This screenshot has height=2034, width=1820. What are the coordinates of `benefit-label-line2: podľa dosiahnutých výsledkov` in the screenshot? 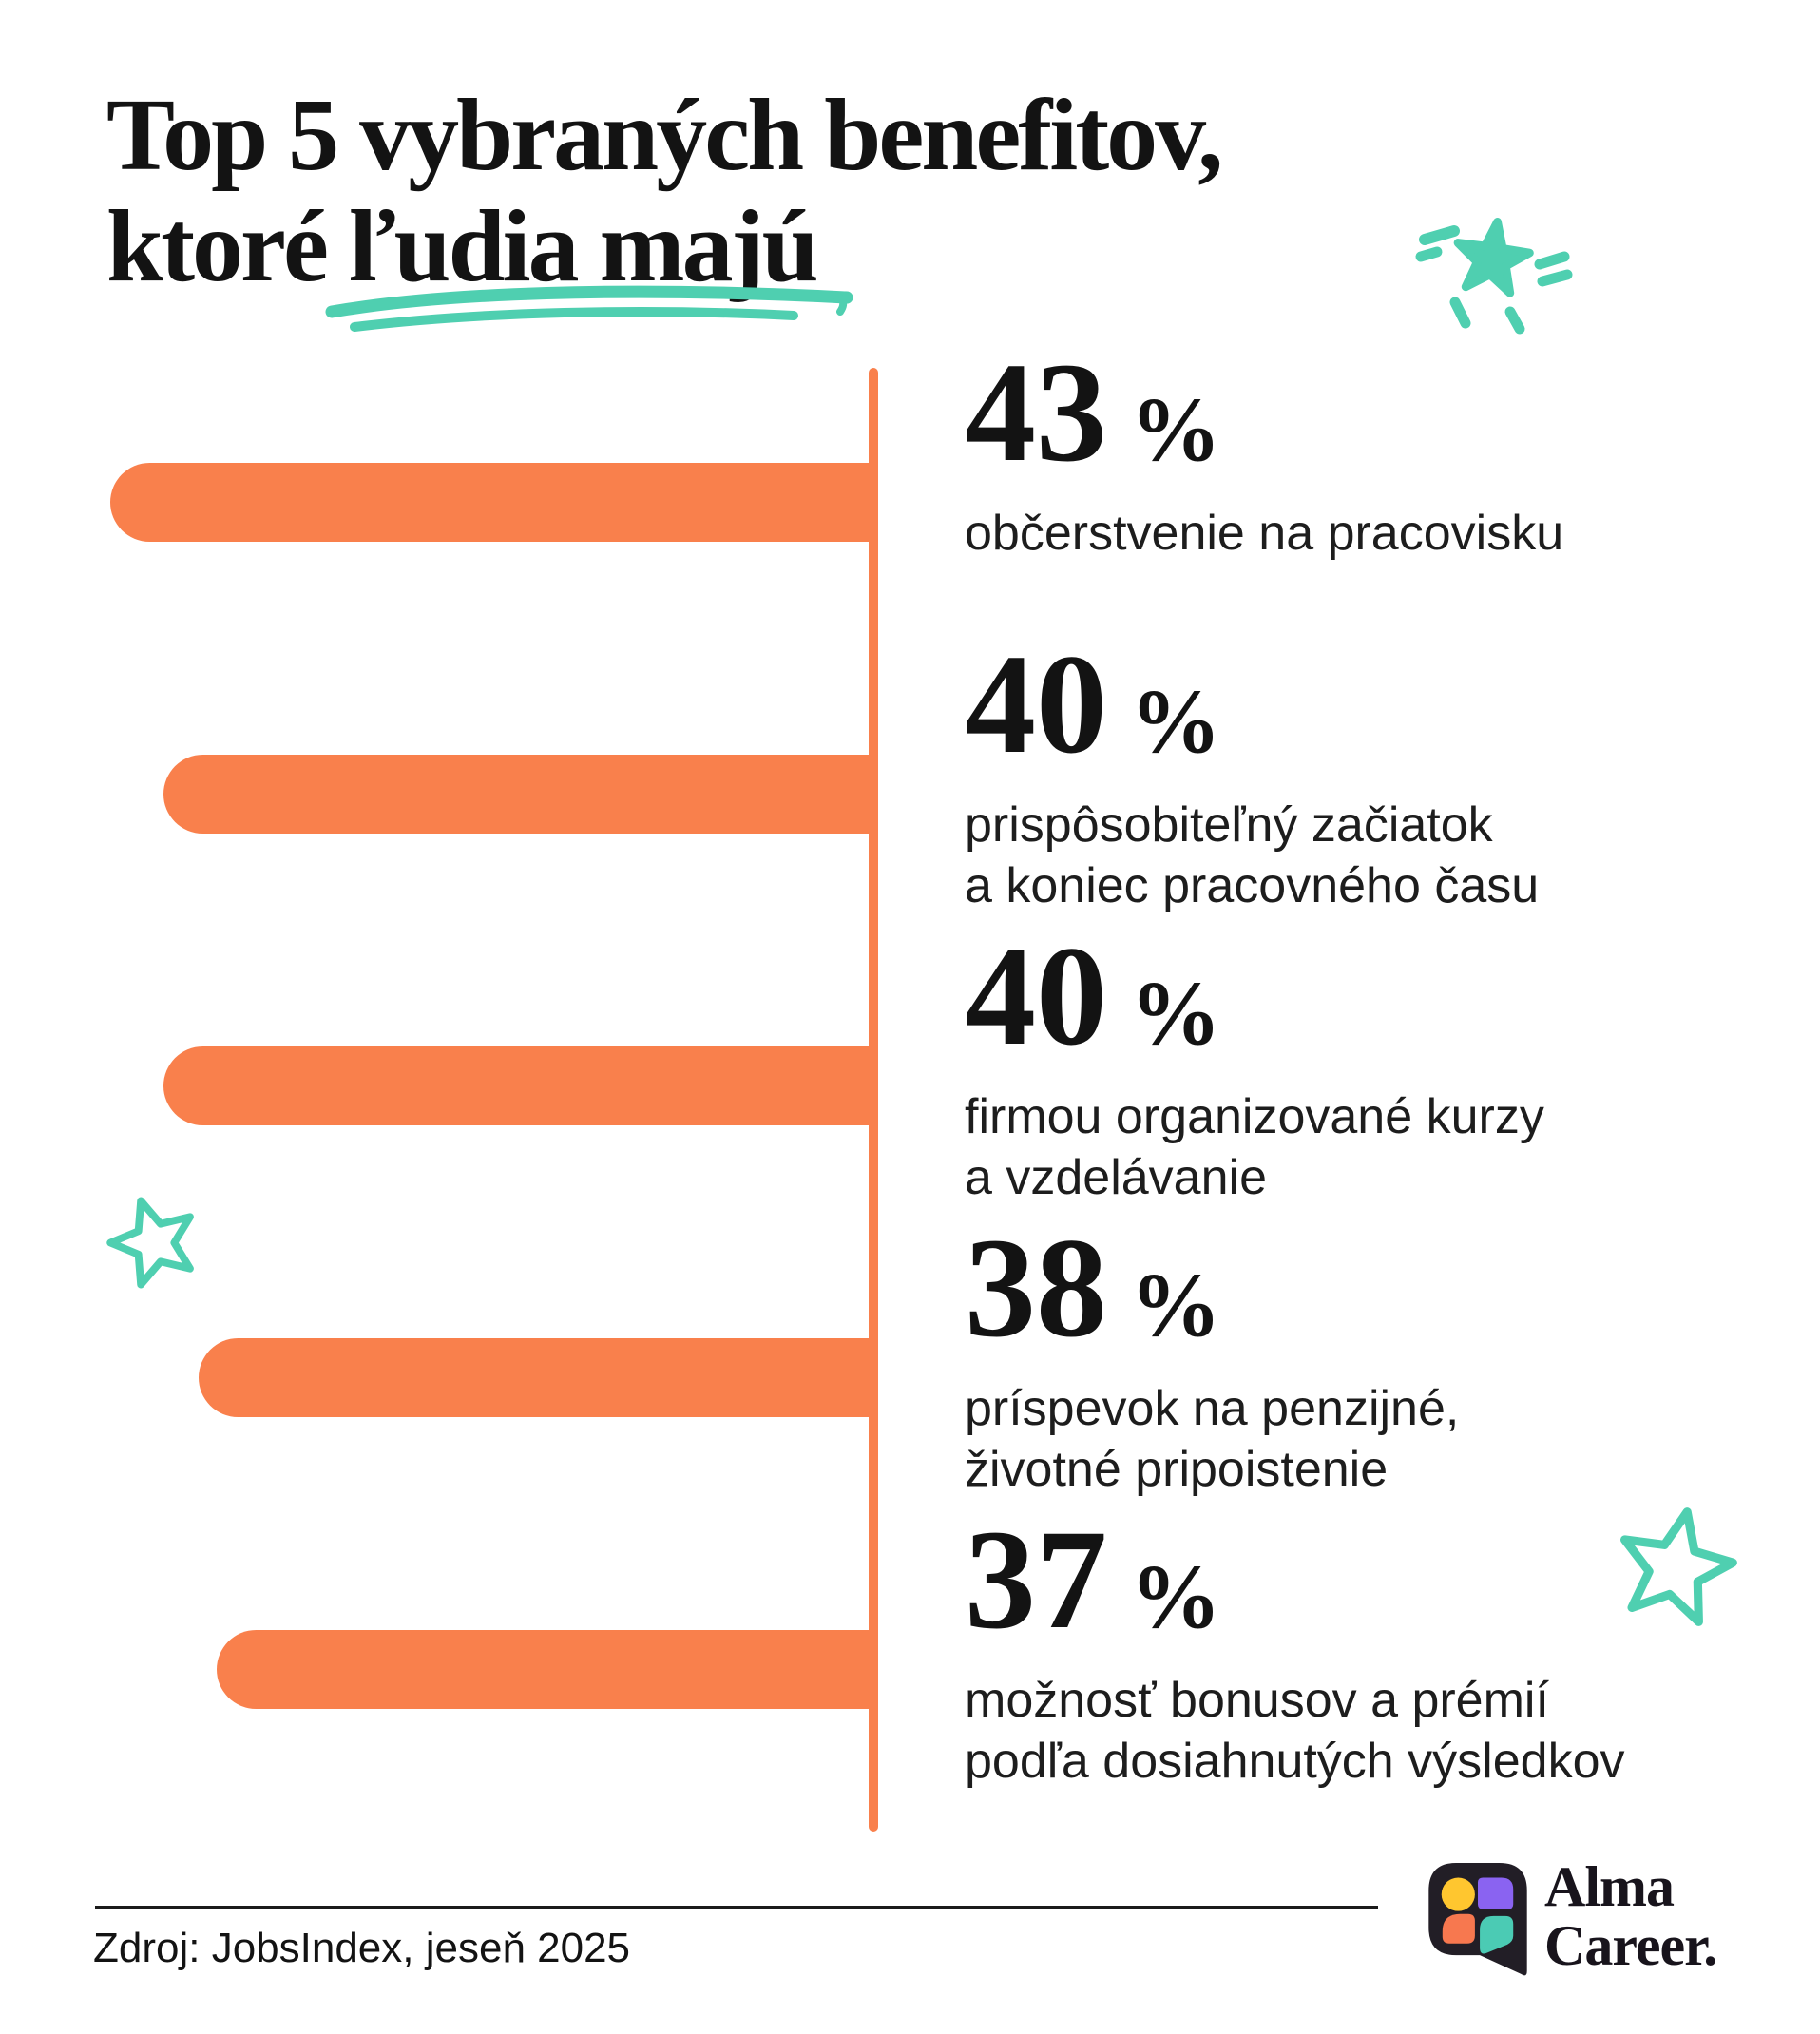 It's located at (1295, 1762).